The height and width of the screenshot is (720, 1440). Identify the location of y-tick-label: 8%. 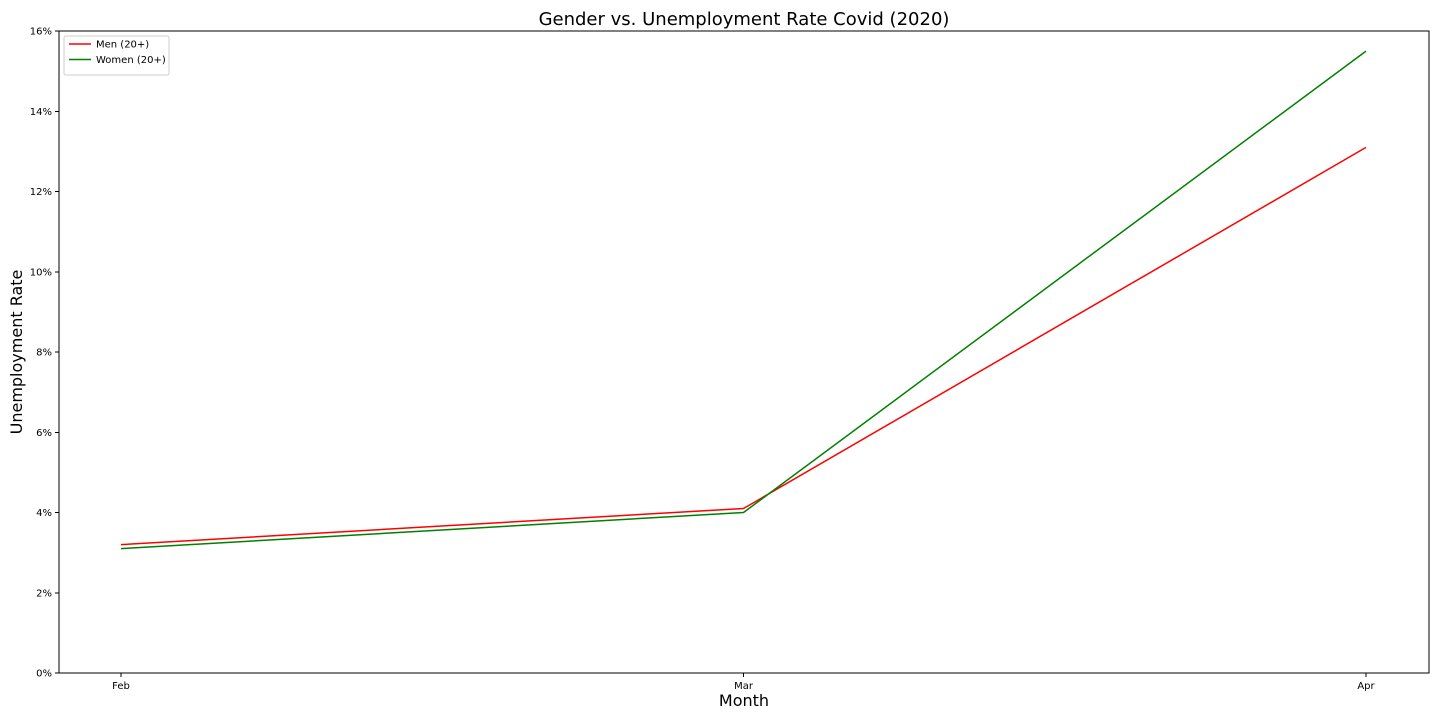
(44, 353).